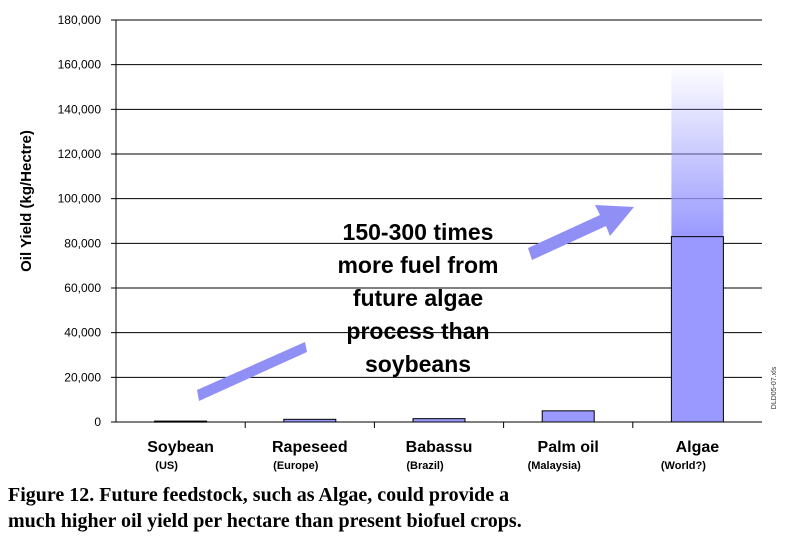 The image size is (800, 548). What do you see at coordinates (698, 447) in the screenshot?
I see `category-label: Algae` at bounding box center [698, 447].